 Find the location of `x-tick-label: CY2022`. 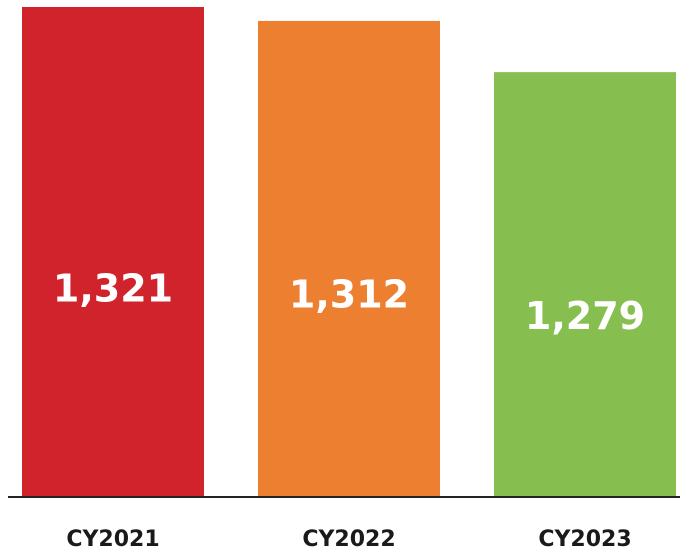

x-tick-label: CY2022 is located at coordinates (348, 539).